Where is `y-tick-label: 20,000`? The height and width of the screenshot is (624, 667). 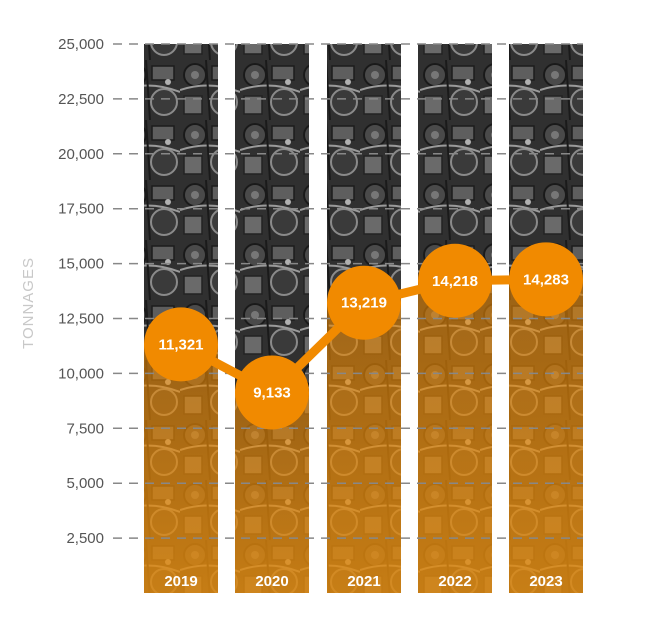 y-tick-label: 20,000 is located at coordinates (81, 154).